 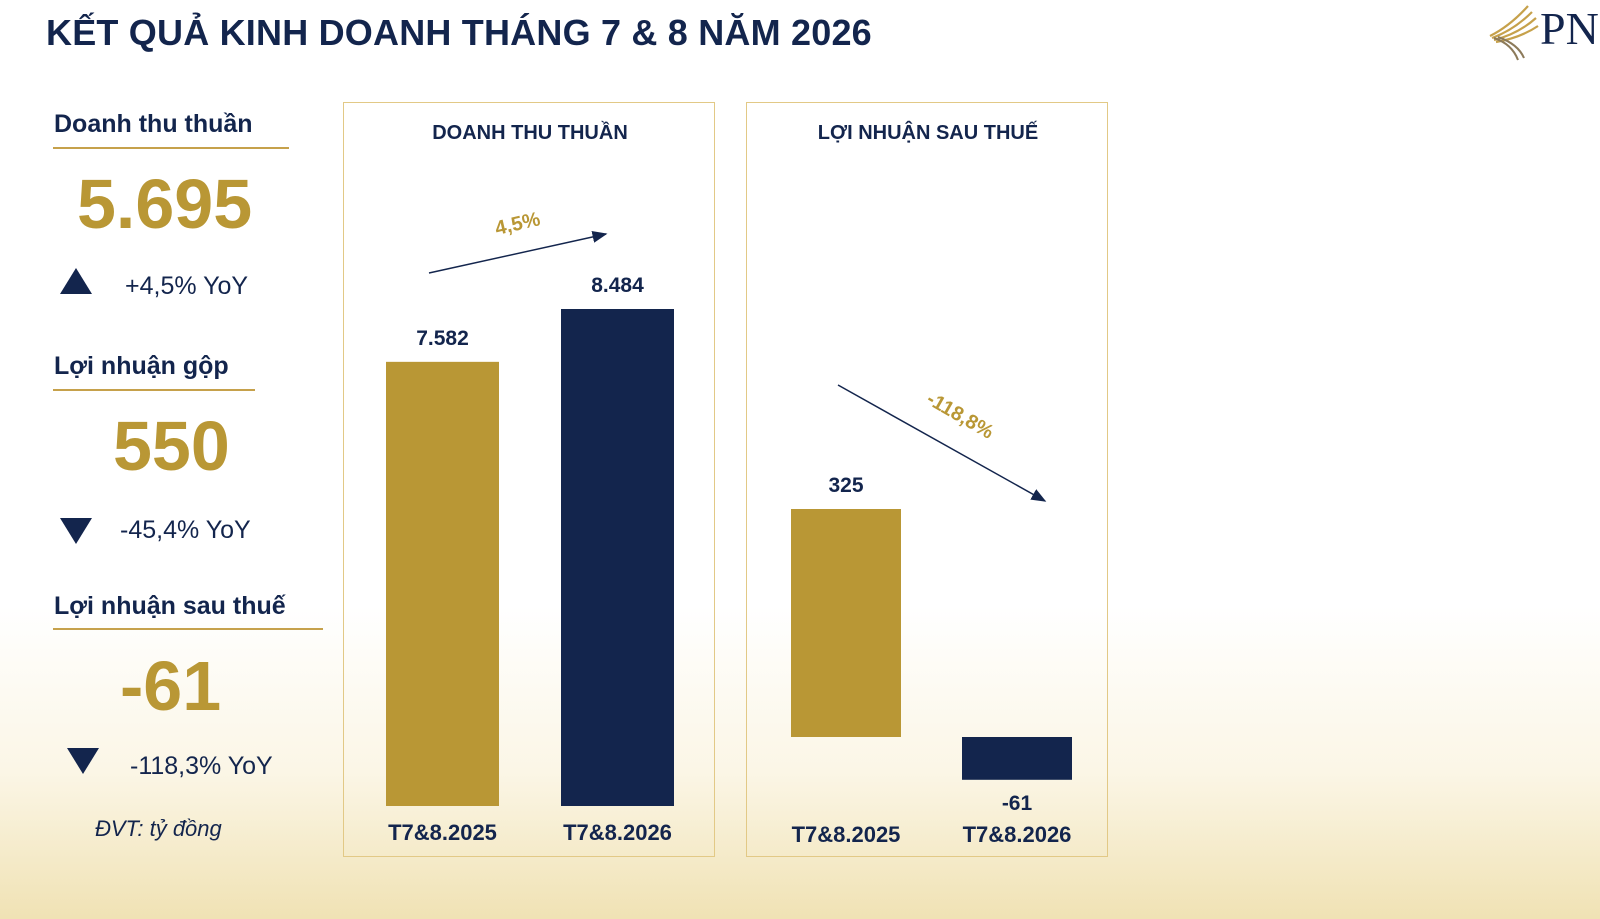 What do you see at coordinates (1514, 33) in the screenshot?
I see `company-logo-icon` at bounding box center [1514, 33].